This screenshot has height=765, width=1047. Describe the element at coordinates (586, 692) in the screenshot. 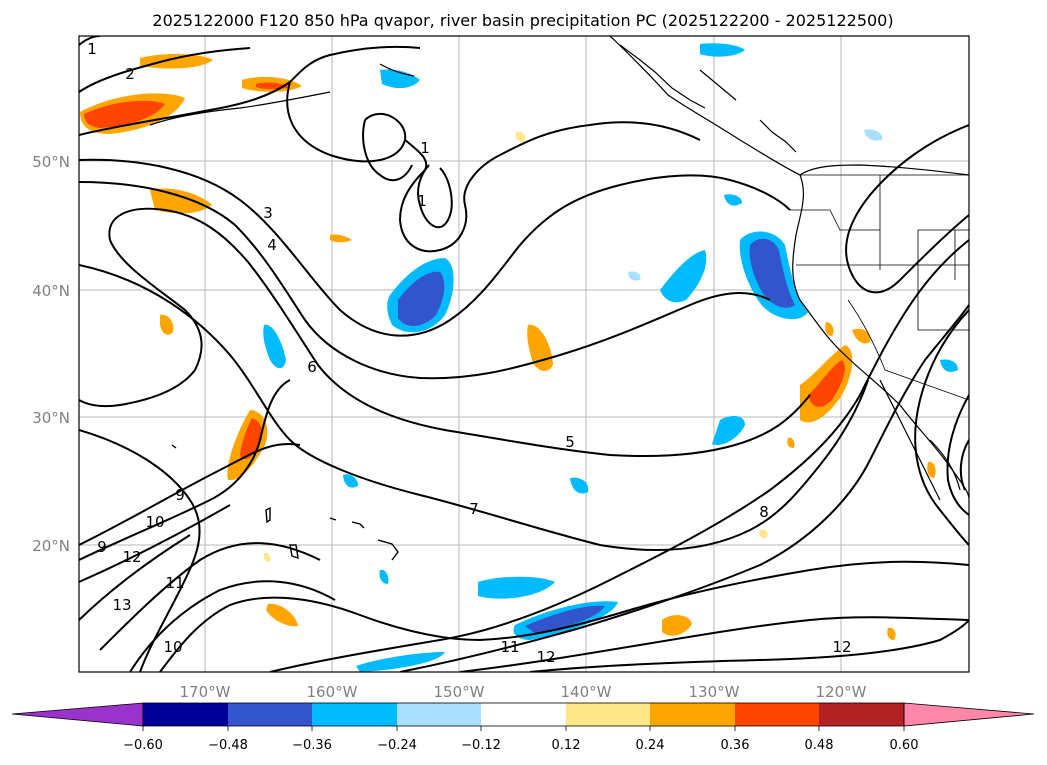

I see `lon-label: 140°W` at that location.